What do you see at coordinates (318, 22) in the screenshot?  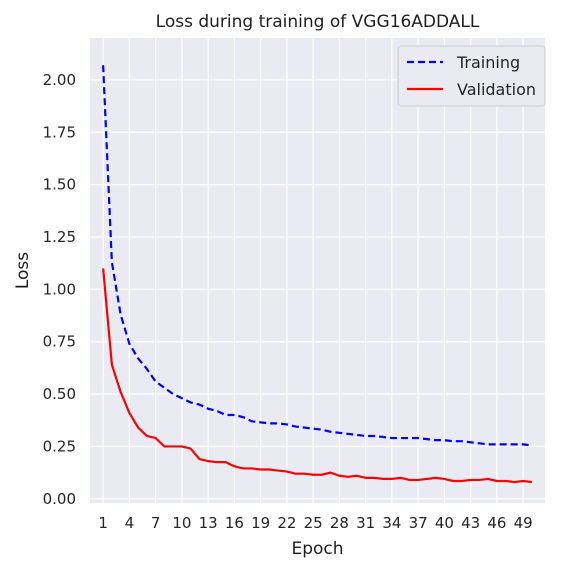 I see `chart-title: Loss during training of VGG16ADDALL` at bounding box center [318, 22].